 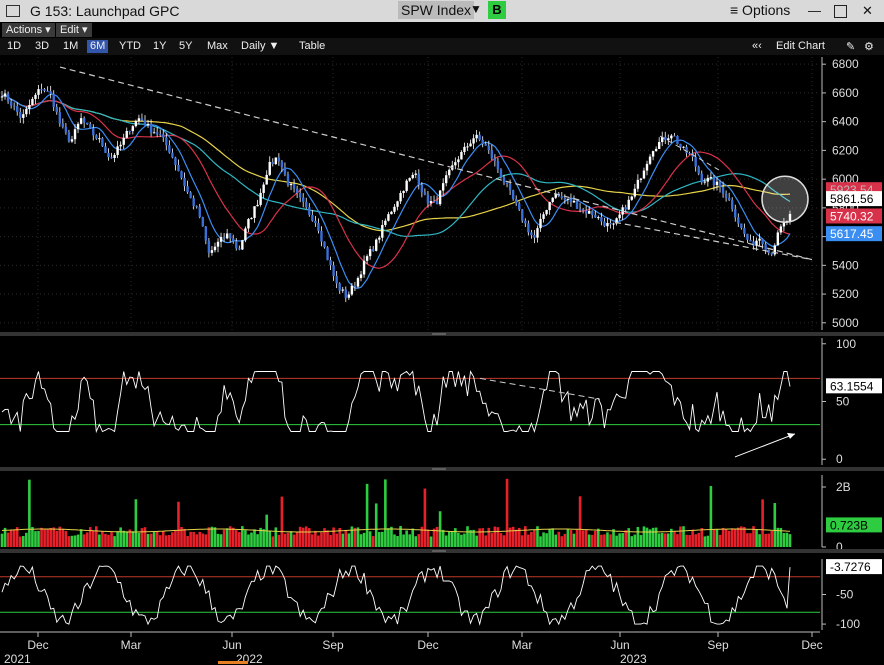 I want to click on vol-last-value: 0.723B, so click(x=849, y=525).